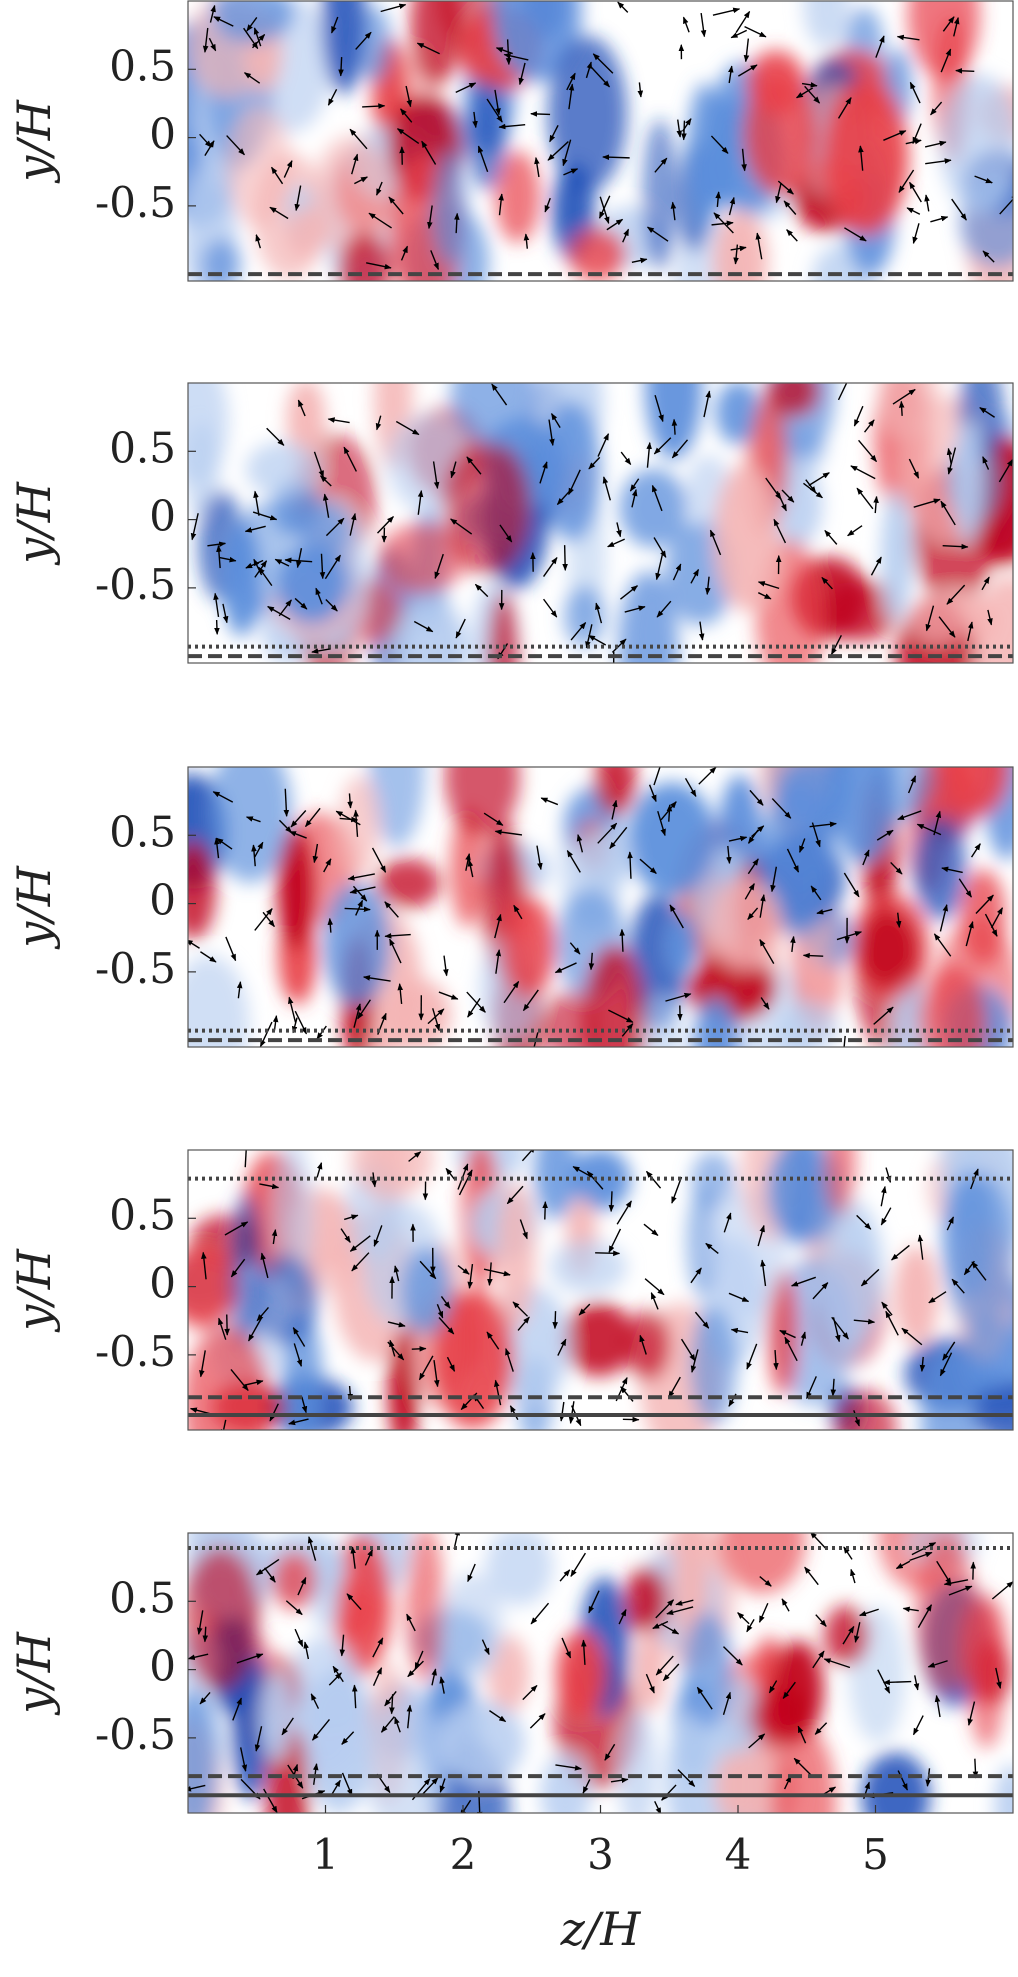 This screenshot has height=1977, width=1018. I want to click on x-tick-label: 2, so click(463, 1854).